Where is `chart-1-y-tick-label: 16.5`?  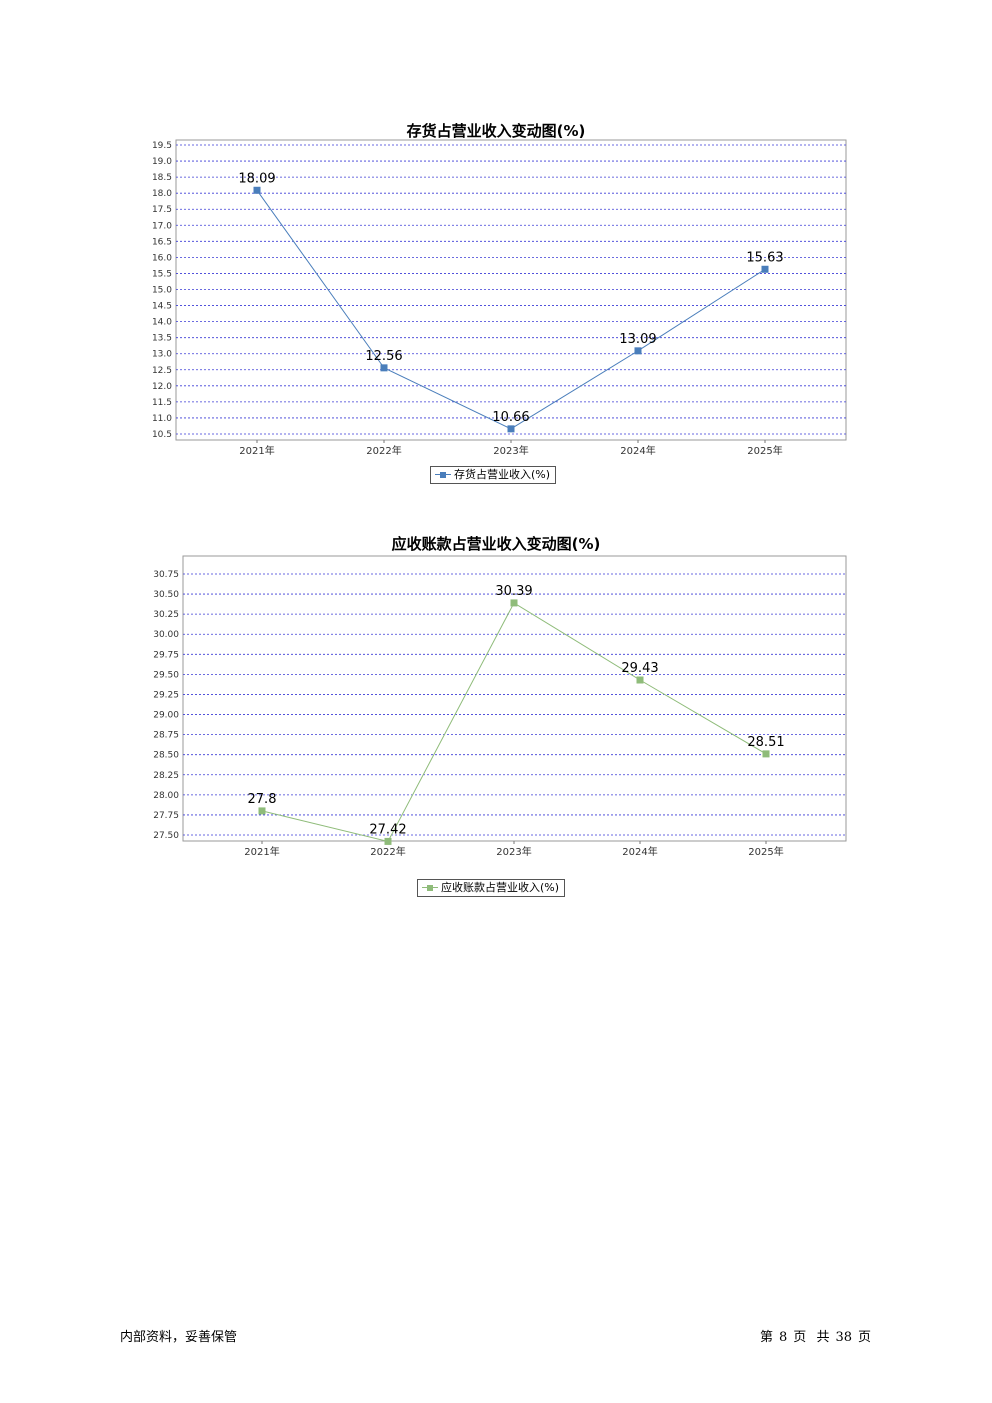
chart-1-y-tick-label: 16.5 is located at coordinates (162, 242).